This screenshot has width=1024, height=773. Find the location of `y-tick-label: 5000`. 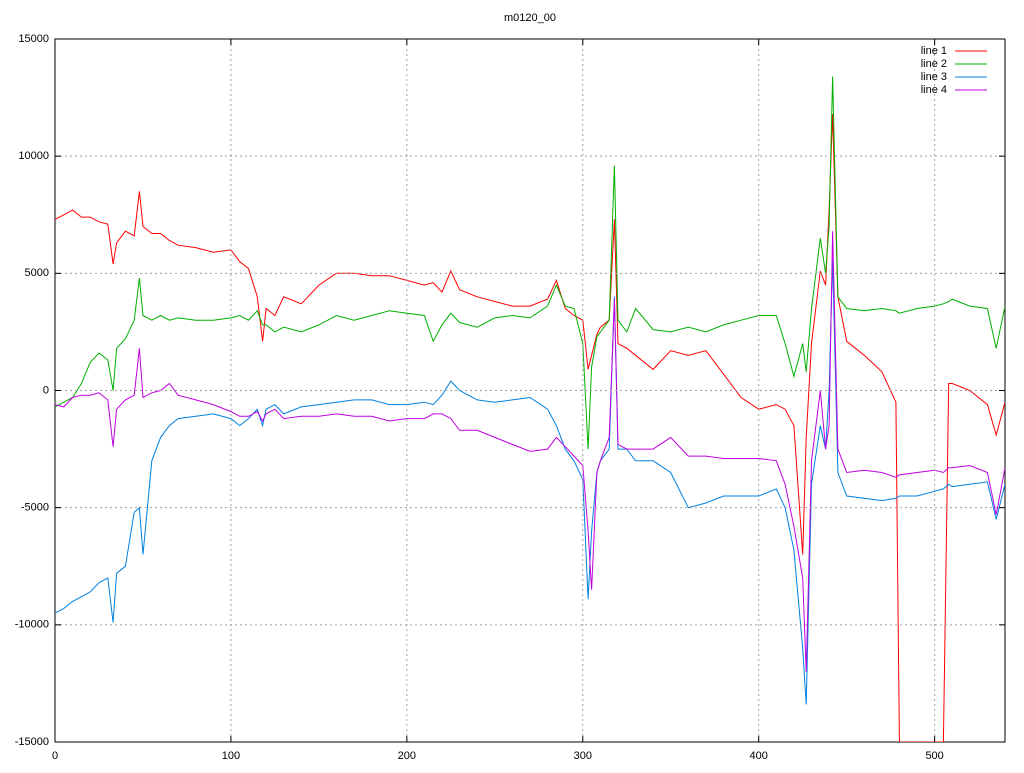

y-tick-label: 5000 is located at coordinates (37, 273).